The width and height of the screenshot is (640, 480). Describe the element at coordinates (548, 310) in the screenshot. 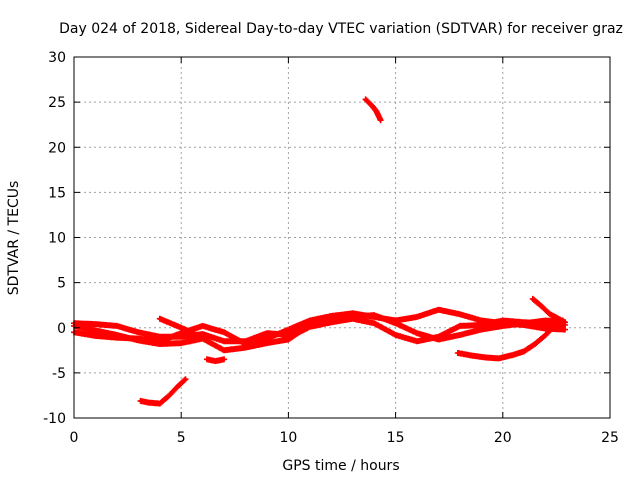

I see `series-track-i` at that location.